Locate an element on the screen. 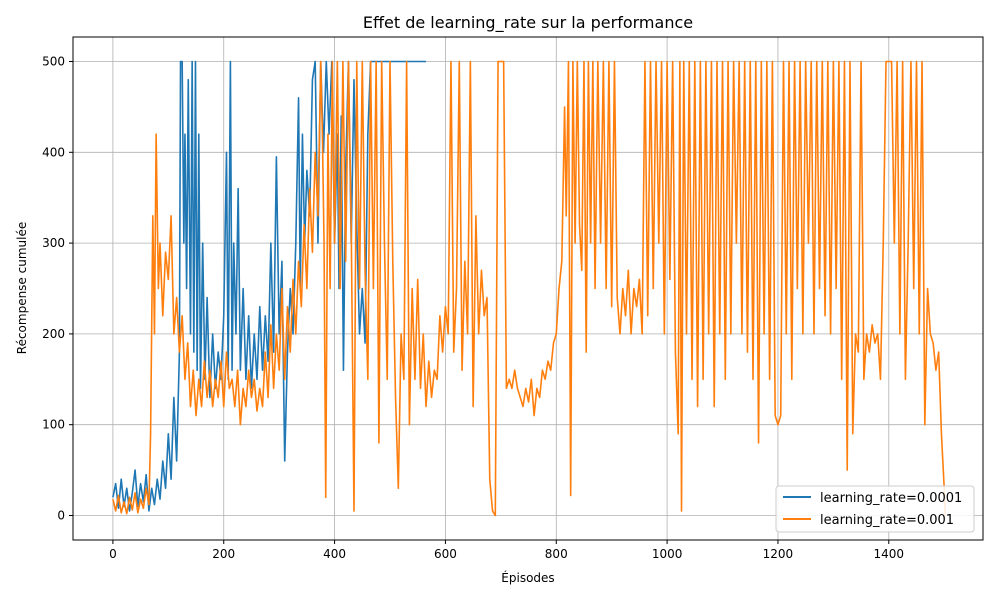 The image size is (1000, 604). y-tick-label: 300 is located at coordinates (53, 243).